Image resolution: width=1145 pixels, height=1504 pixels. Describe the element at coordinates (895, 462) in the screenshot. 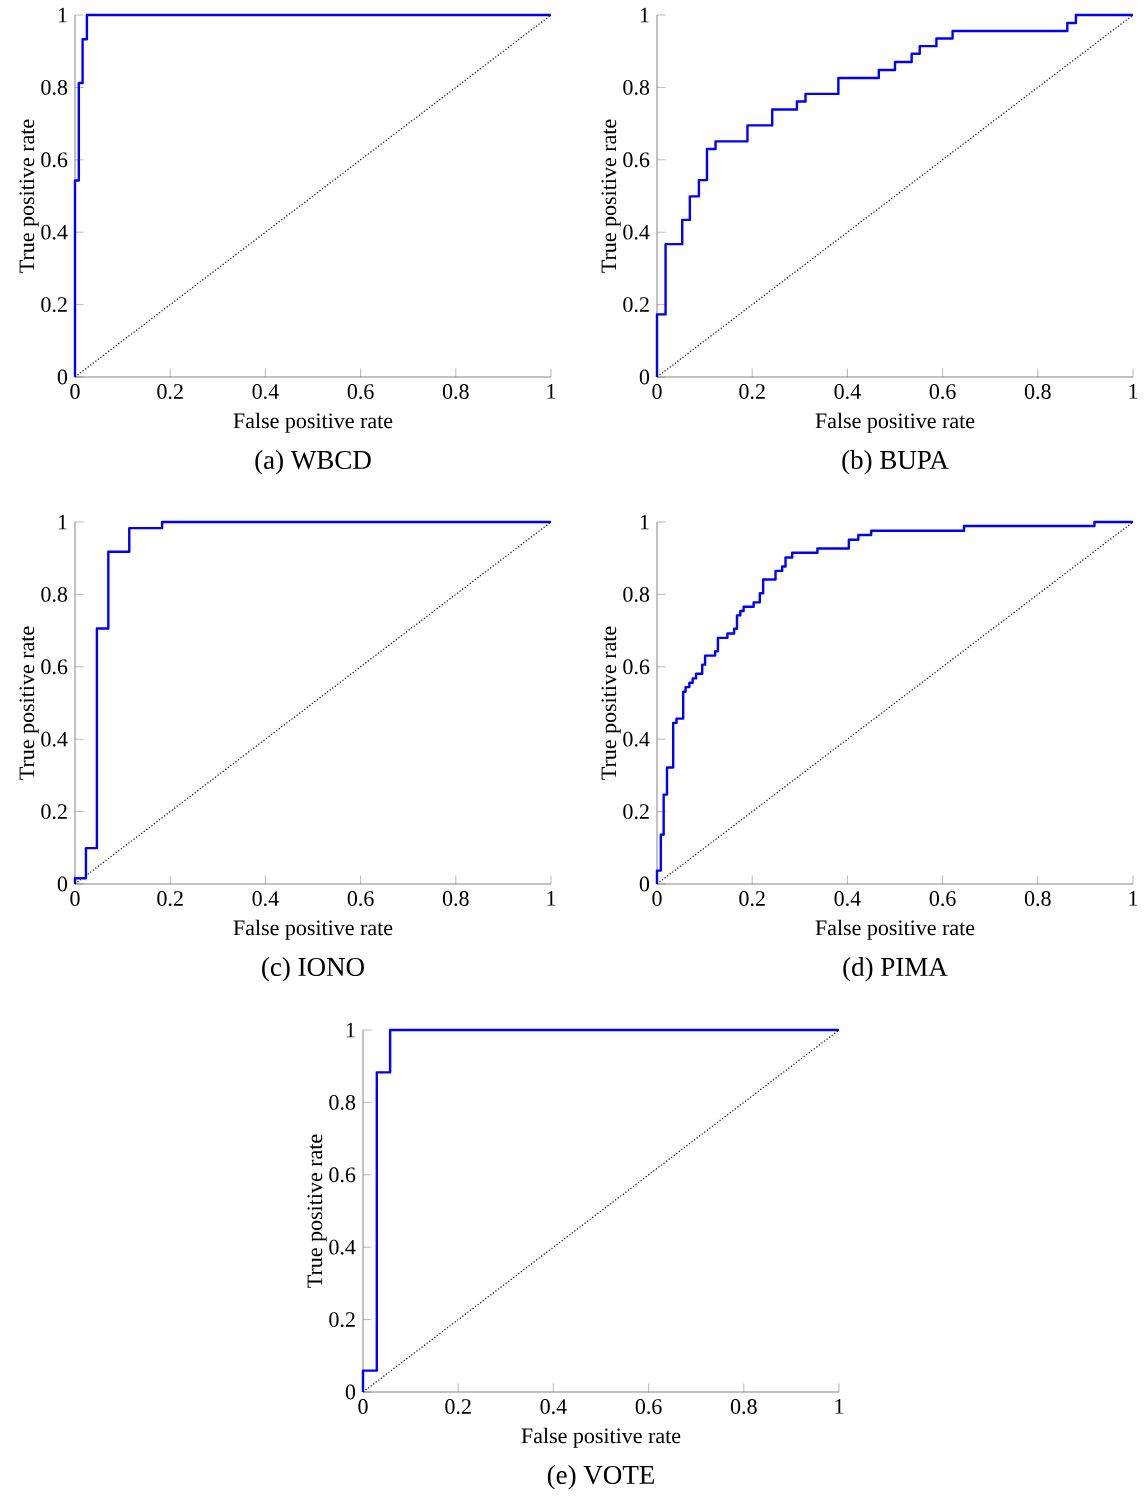

I see `text: (b) BUPA` at that location.